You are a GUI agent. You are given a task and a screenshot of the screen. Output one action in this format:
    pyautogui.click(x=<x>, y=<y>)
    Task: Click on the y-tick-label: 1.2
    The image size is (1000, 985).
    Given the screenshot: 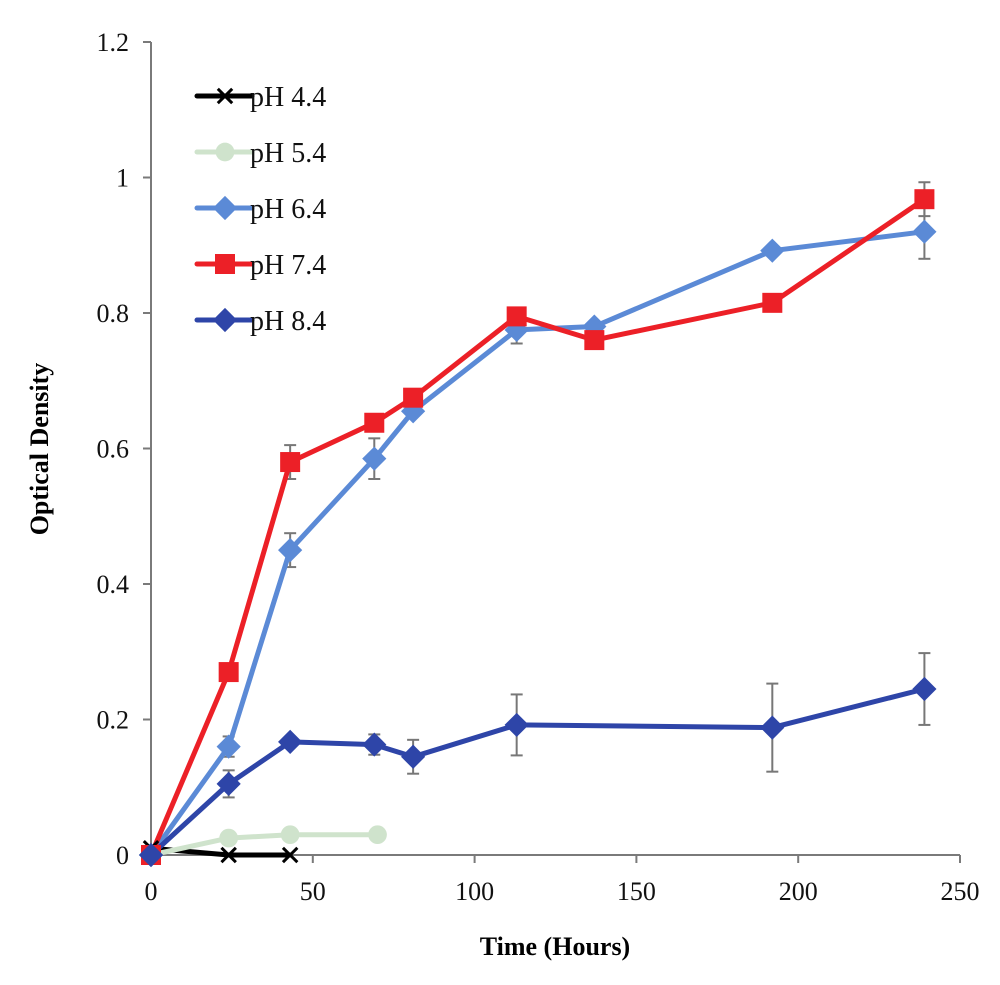 What is the action you would take?
    pyautogui.click(x=113, y=42)
    